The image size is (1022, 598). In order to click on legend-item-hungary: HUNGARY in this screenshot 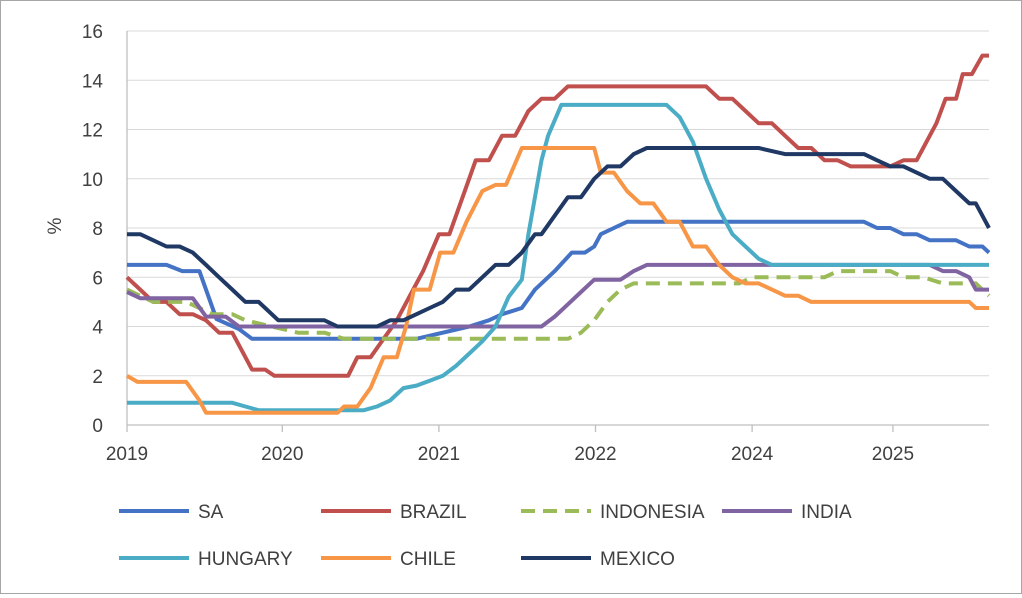, I will do `click(206, 559)`.